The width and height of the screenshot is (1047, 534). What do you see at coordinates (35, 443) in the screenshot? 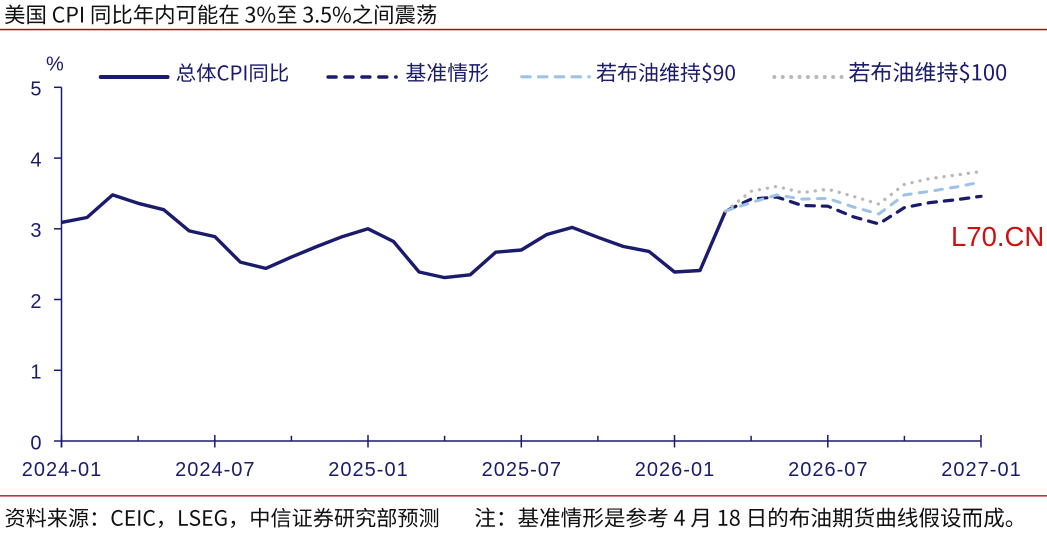
I see `svg-text: 0` at bounding box center [35, 443].